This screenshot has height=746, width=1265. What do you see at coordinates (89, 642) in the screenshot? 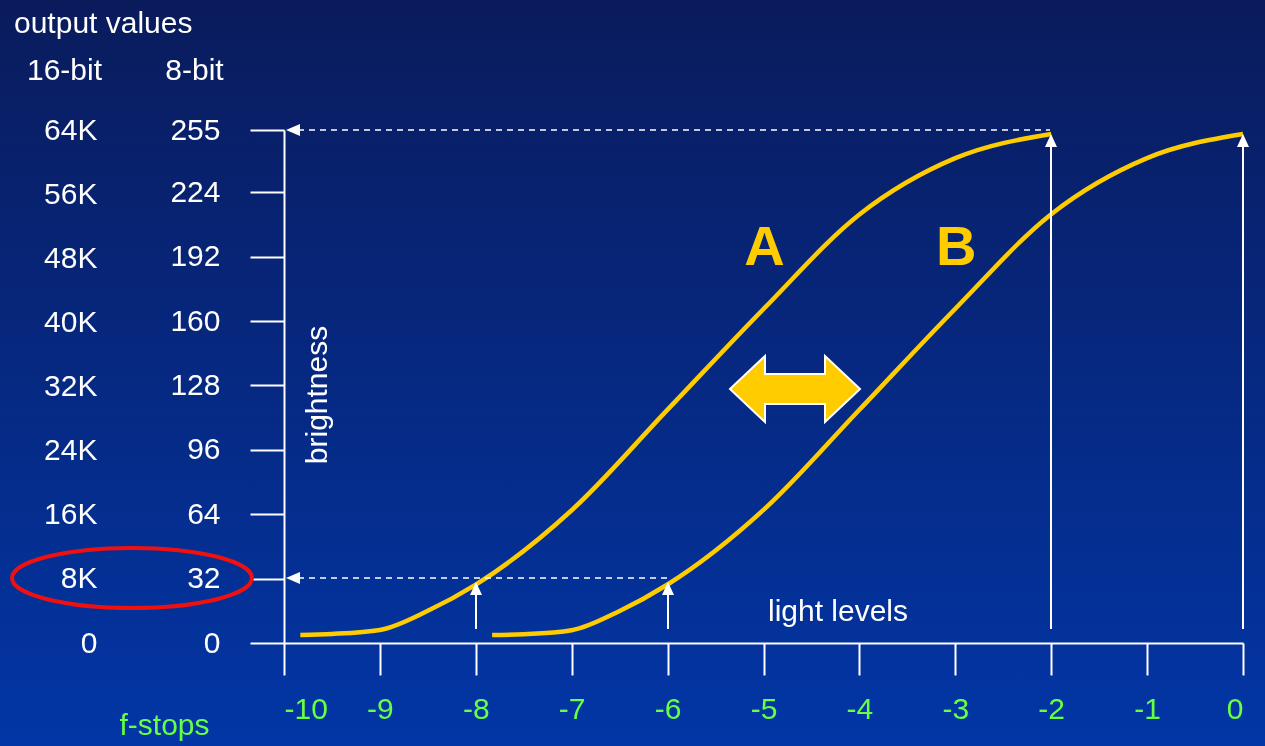
I see `y2-tick-label: 0` at bounding box center [89, 642].